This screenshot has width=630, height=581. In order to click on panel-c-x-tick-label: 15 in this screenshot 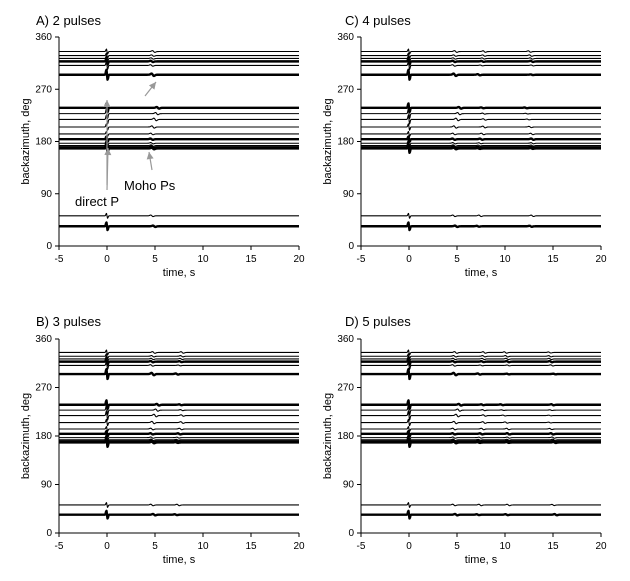, I will do `click(553, 259)`.